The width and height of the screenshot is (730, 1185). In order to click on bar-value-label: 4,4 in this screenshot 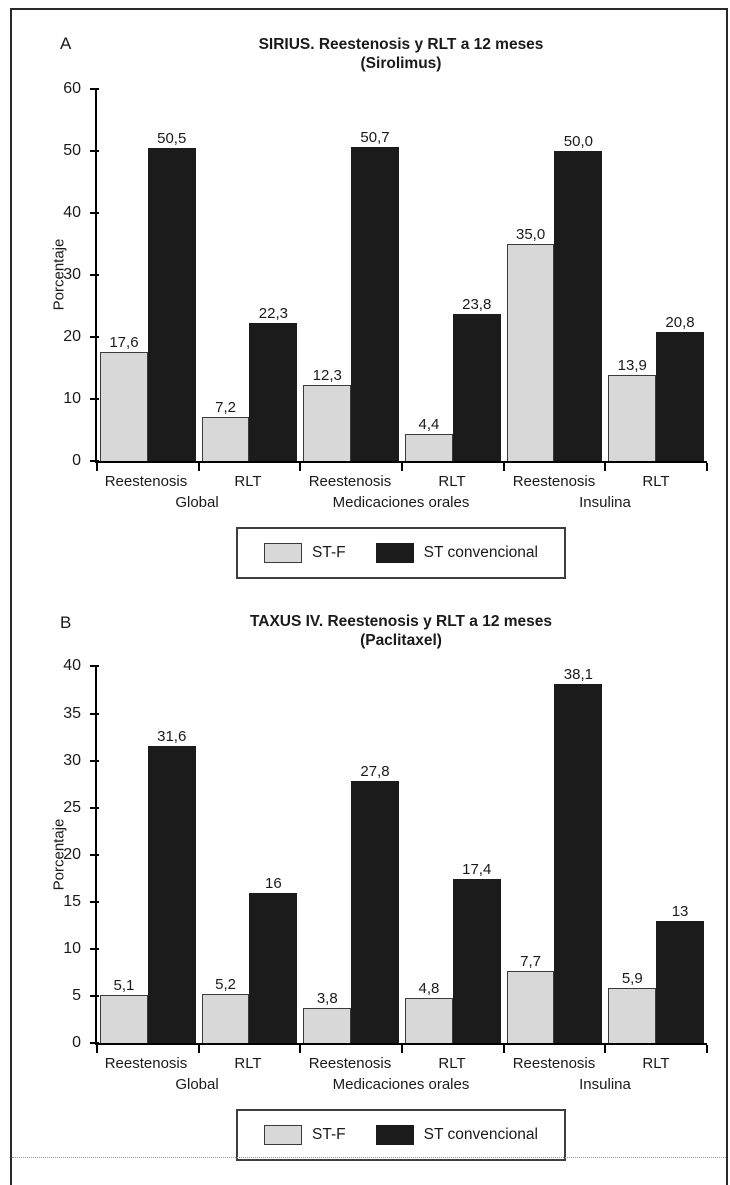, I will do `click(429, 424)`.